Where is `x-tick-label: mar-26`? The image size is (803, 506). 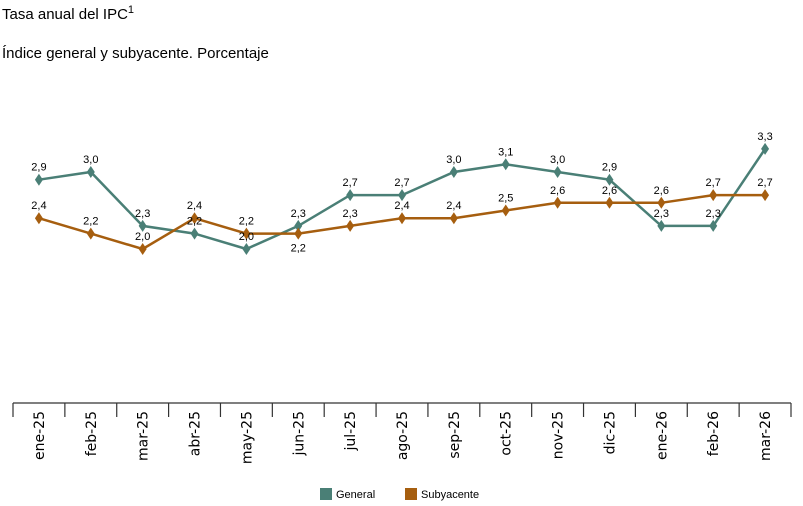 x-tick-label: mar-26 is located at coordinates (766, 436).